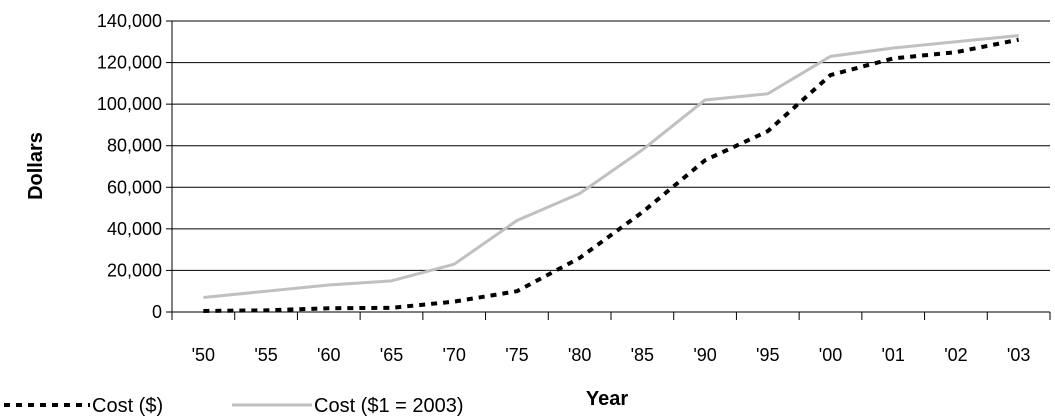 The image size is (1055, 417). What do you see at coordinates (955, 355) in the screenshot?
I see `x-tick-label: '02` at bounding box center [955, 355].